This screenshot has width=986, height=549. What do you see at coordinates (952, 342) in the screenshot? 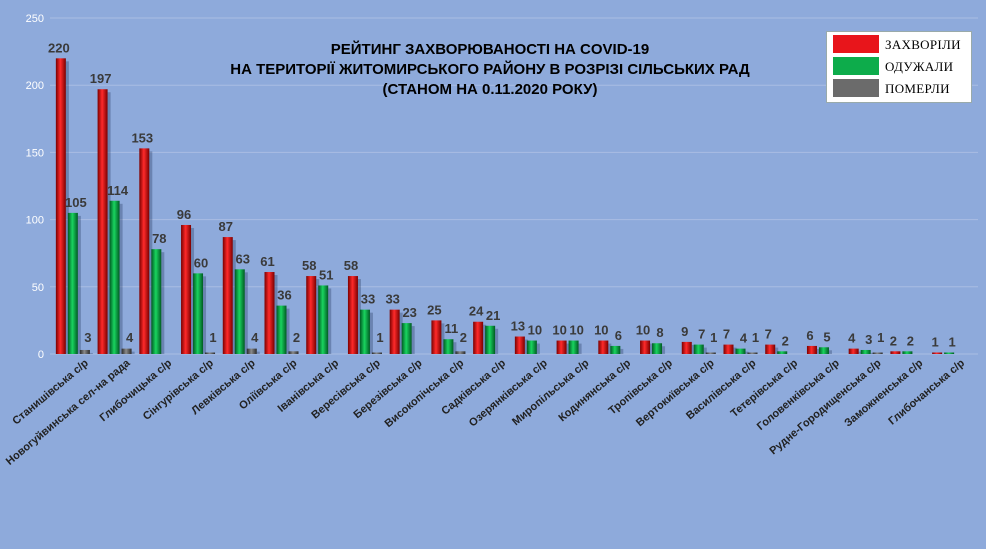
I see `data-label-recovered: 1` at bounding box center [952, 342].